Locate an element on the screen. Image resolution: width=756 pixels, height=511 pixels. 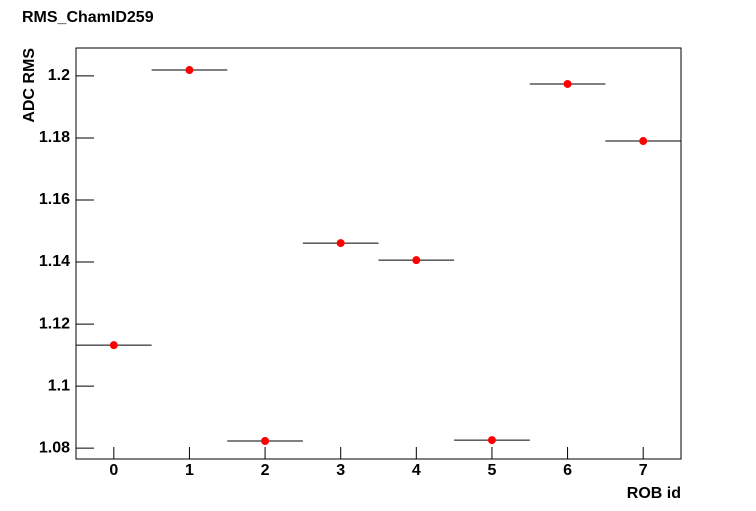
x-axis-label: ROB id is located at coordinates (654, 493).